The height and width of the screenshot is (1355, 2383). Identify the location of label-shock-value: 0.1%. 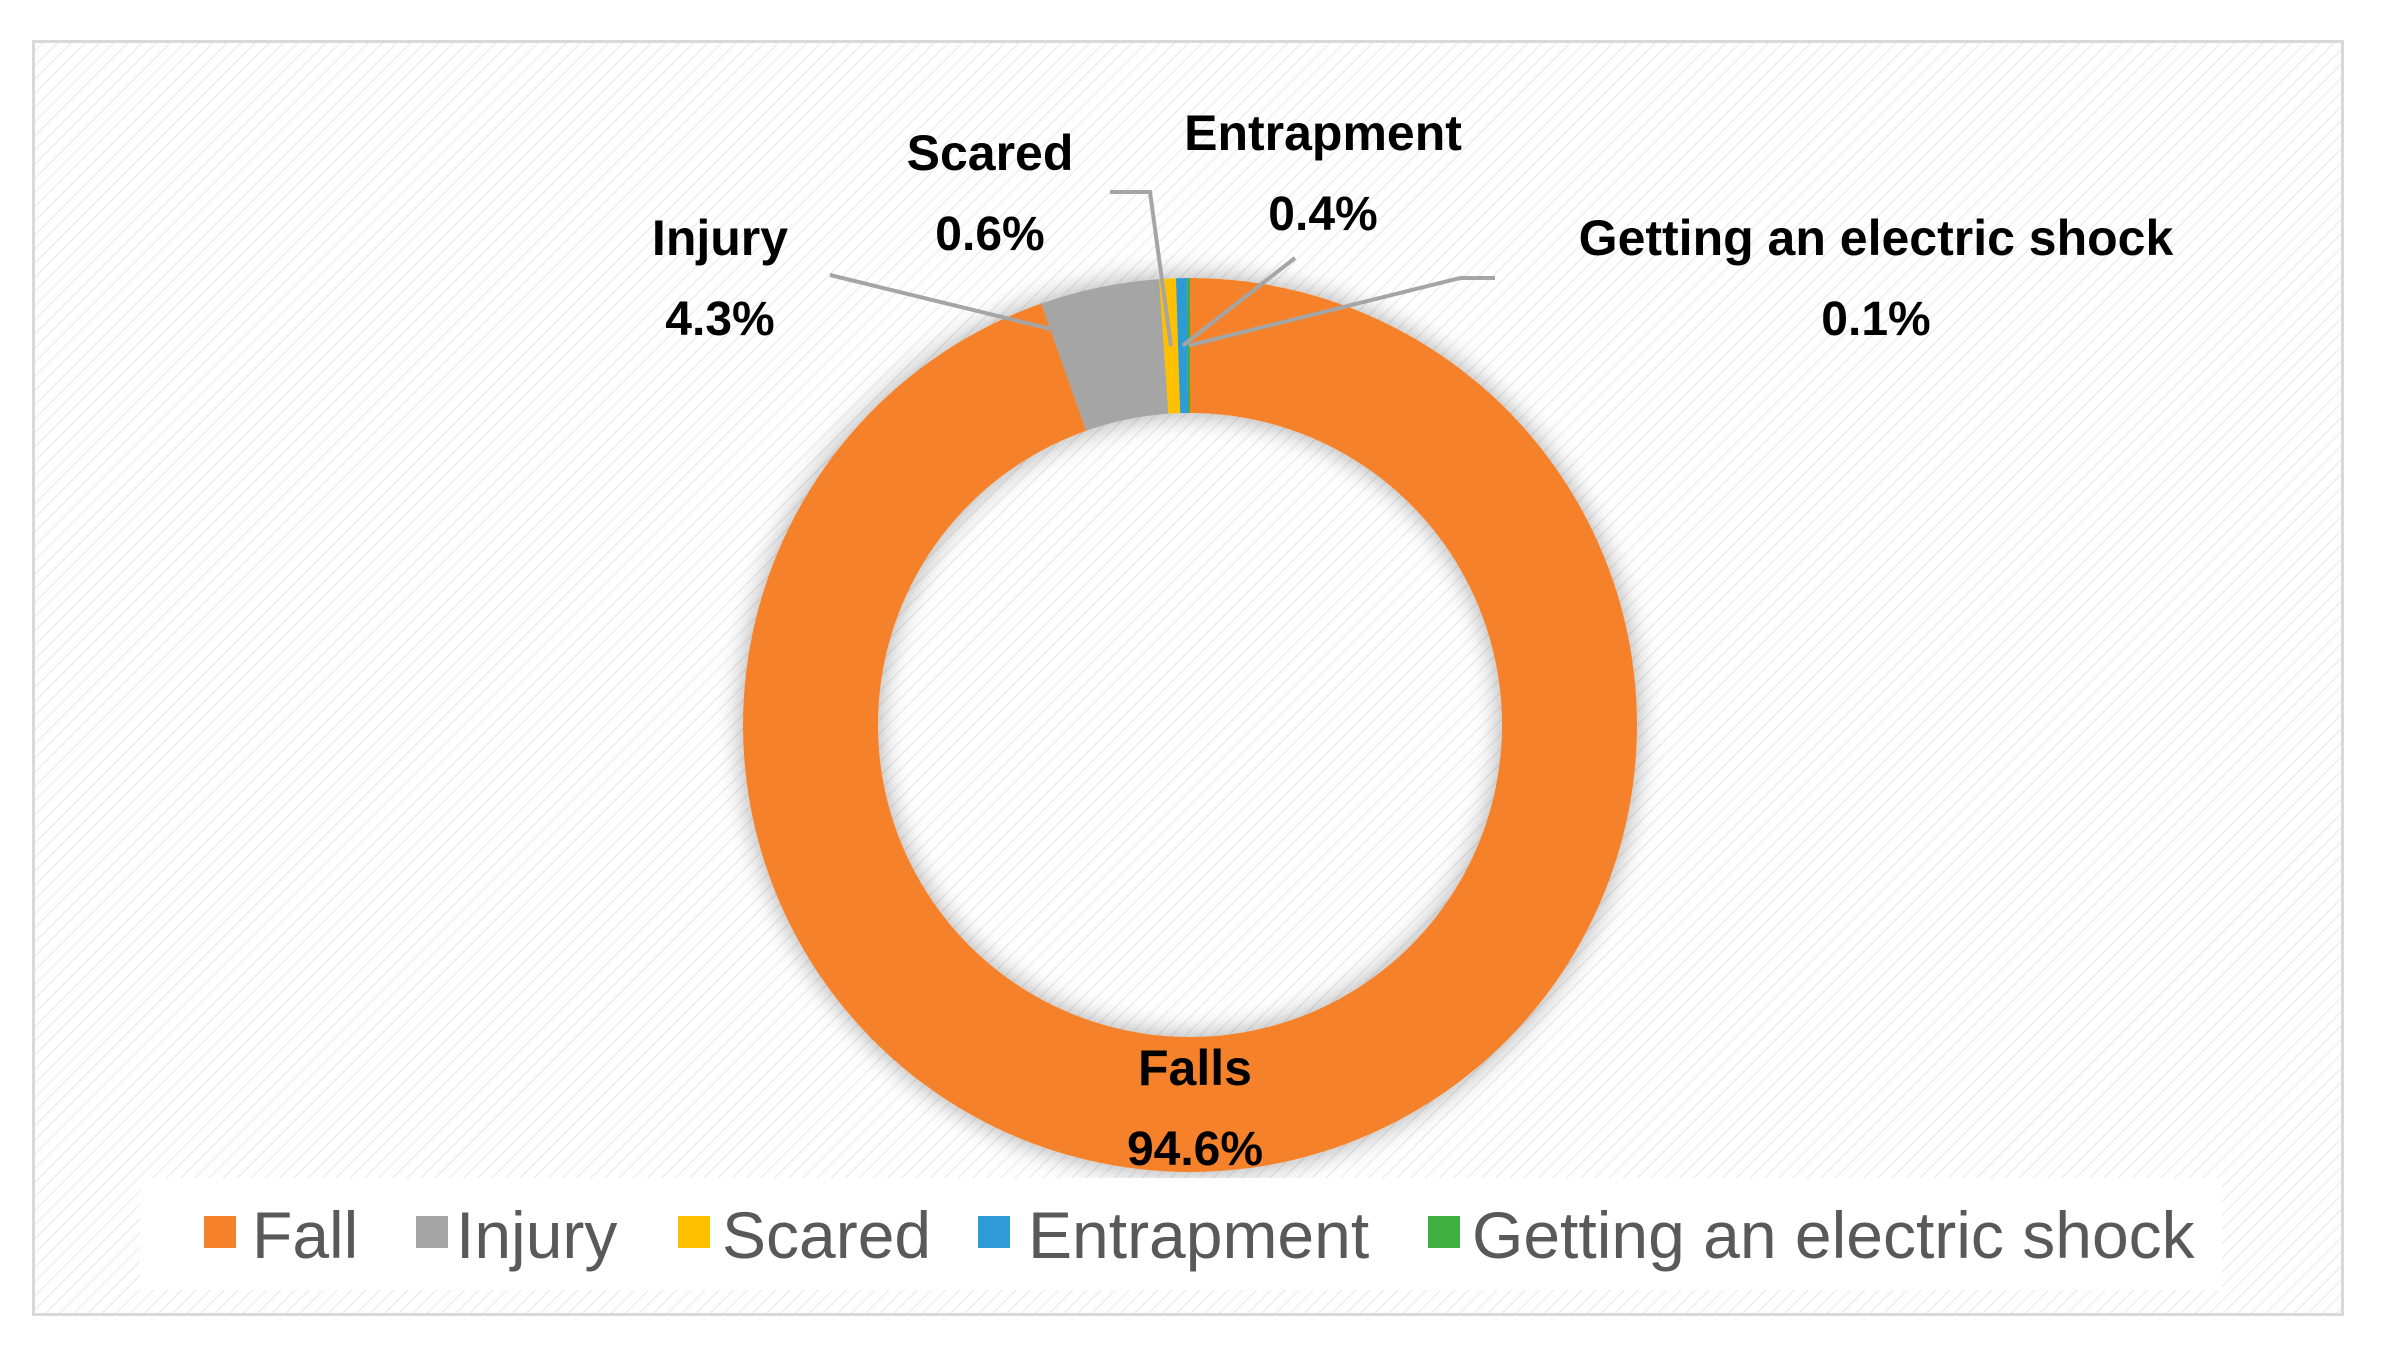
(1875, 319).